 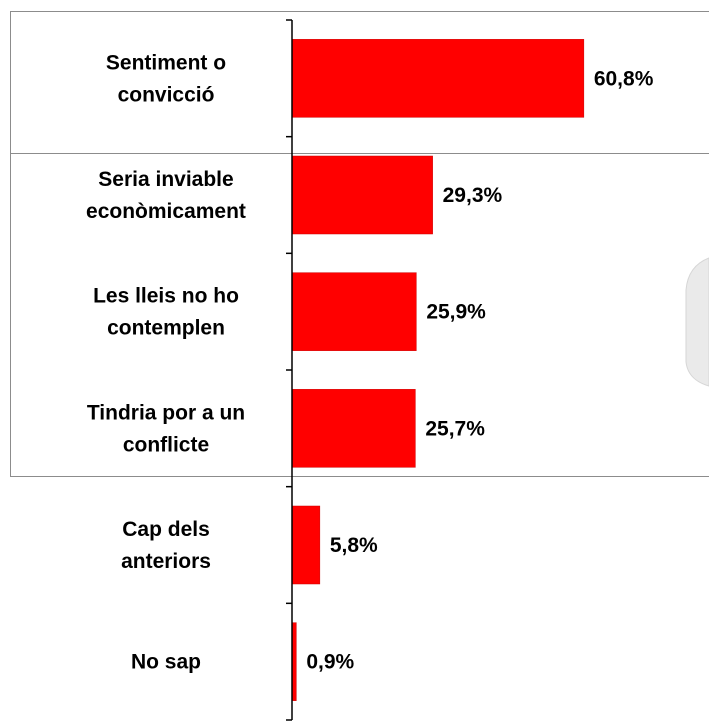 I want to click on category-label-0: Sentiment o convicció, so click(x=166, y=78).